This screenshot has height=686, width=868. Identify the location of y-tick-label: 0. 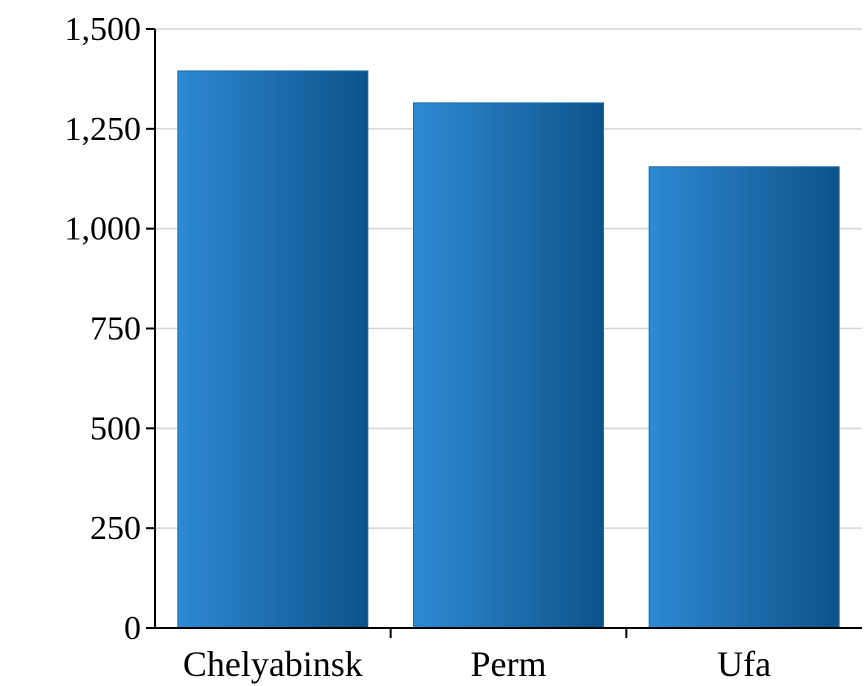
(132, 628).